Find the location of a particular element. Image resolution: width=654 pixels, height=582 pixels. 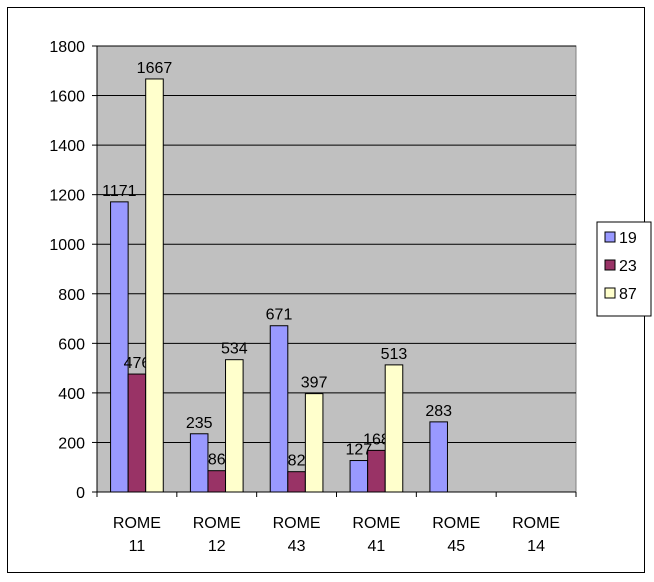

data-label: 397 is located at coordinates (314, 383).